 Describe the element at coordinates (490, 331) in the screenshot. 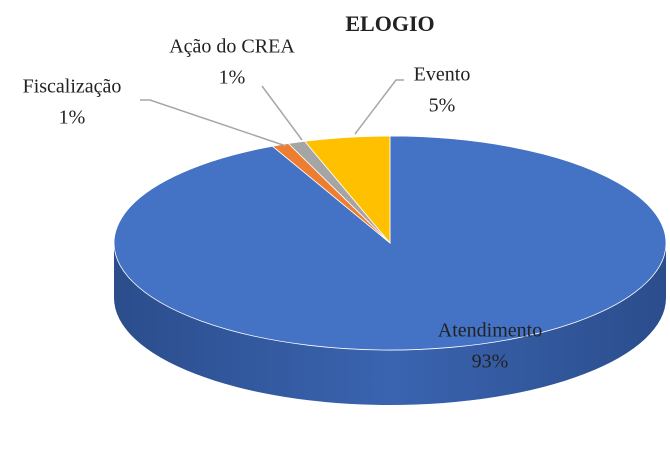

I see `data-label-name: Atendimento` at that location.